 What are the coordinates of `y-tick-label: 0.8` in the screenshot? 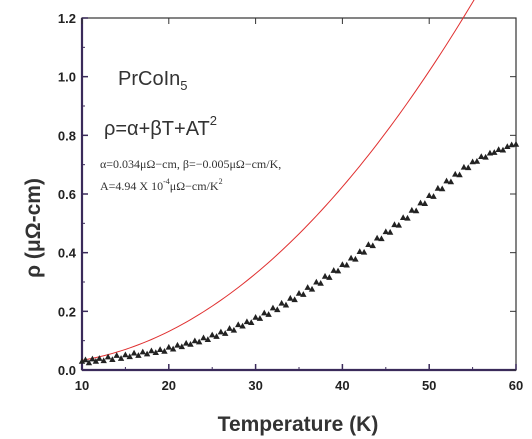 It's located at (67, 135).